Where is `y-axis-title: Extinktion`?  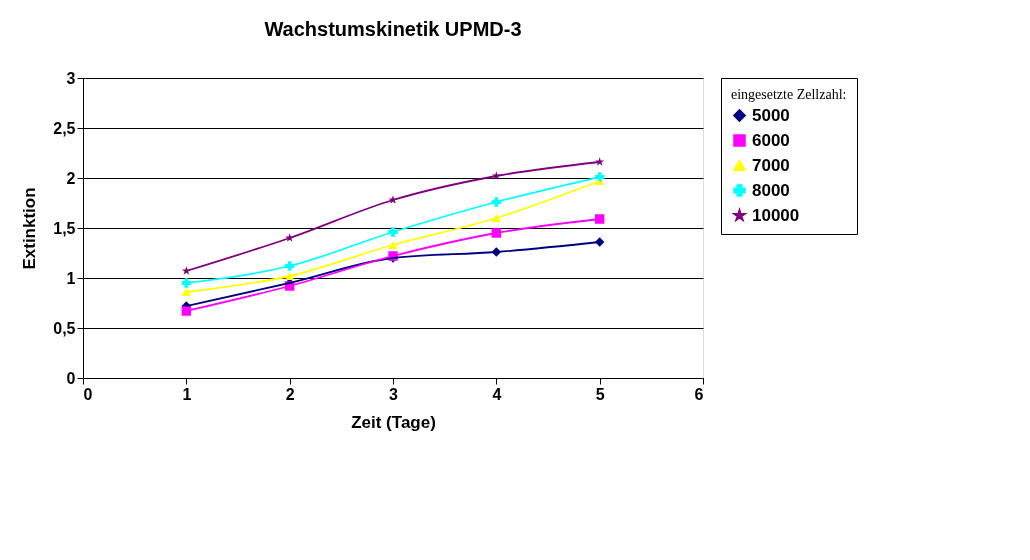 y-axis-title: Extinktion is located at coordinates (30, 228).